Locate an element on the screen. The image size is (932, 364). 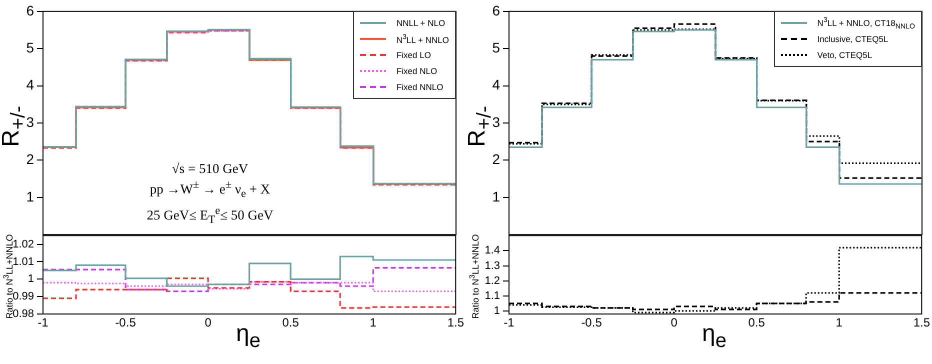
y-tick-label: 1.01 is located at coordinates (23, 262).